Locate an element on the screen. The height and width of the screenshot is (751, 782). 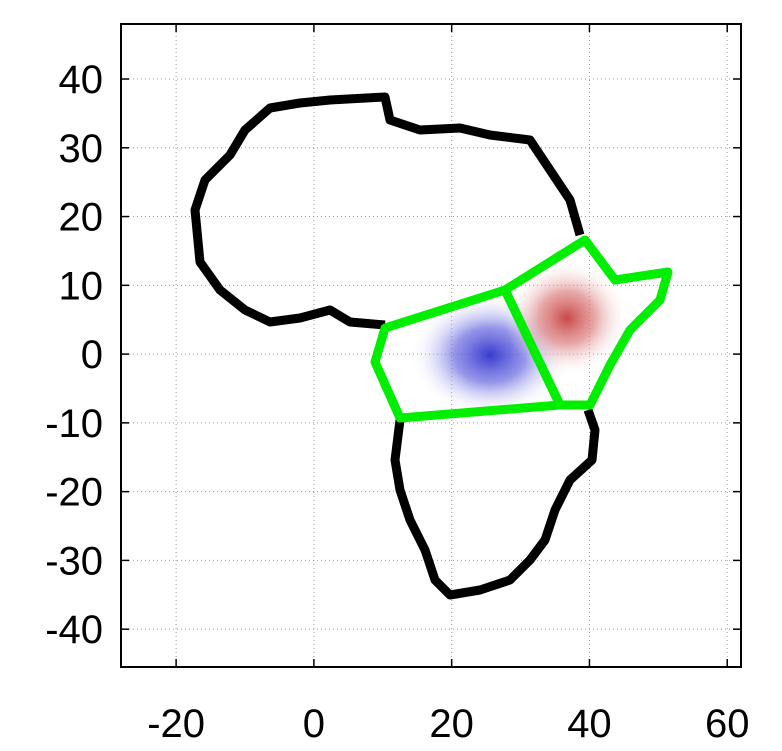
x-tick-label: 40 is located at coordinates (589, 724).